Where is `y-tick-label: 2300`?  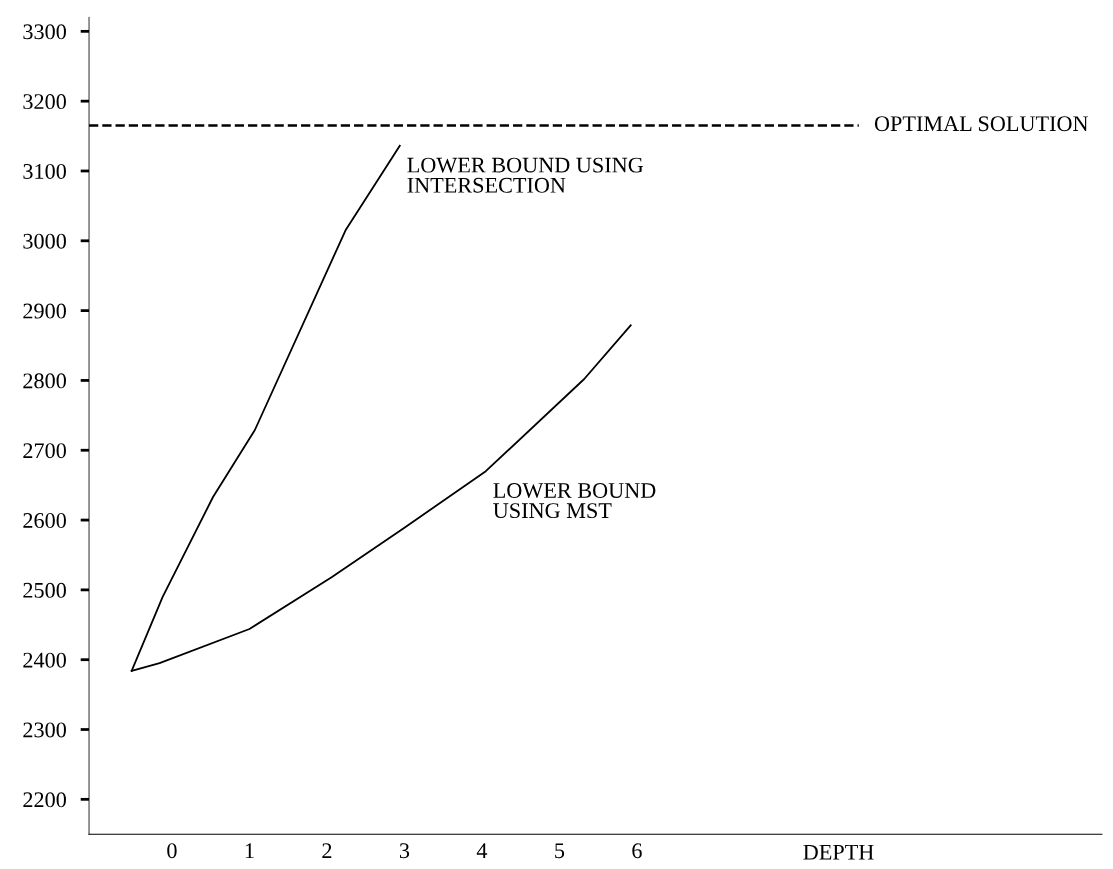 y-tick-label: 2300 is located at coordinates (44, 730).